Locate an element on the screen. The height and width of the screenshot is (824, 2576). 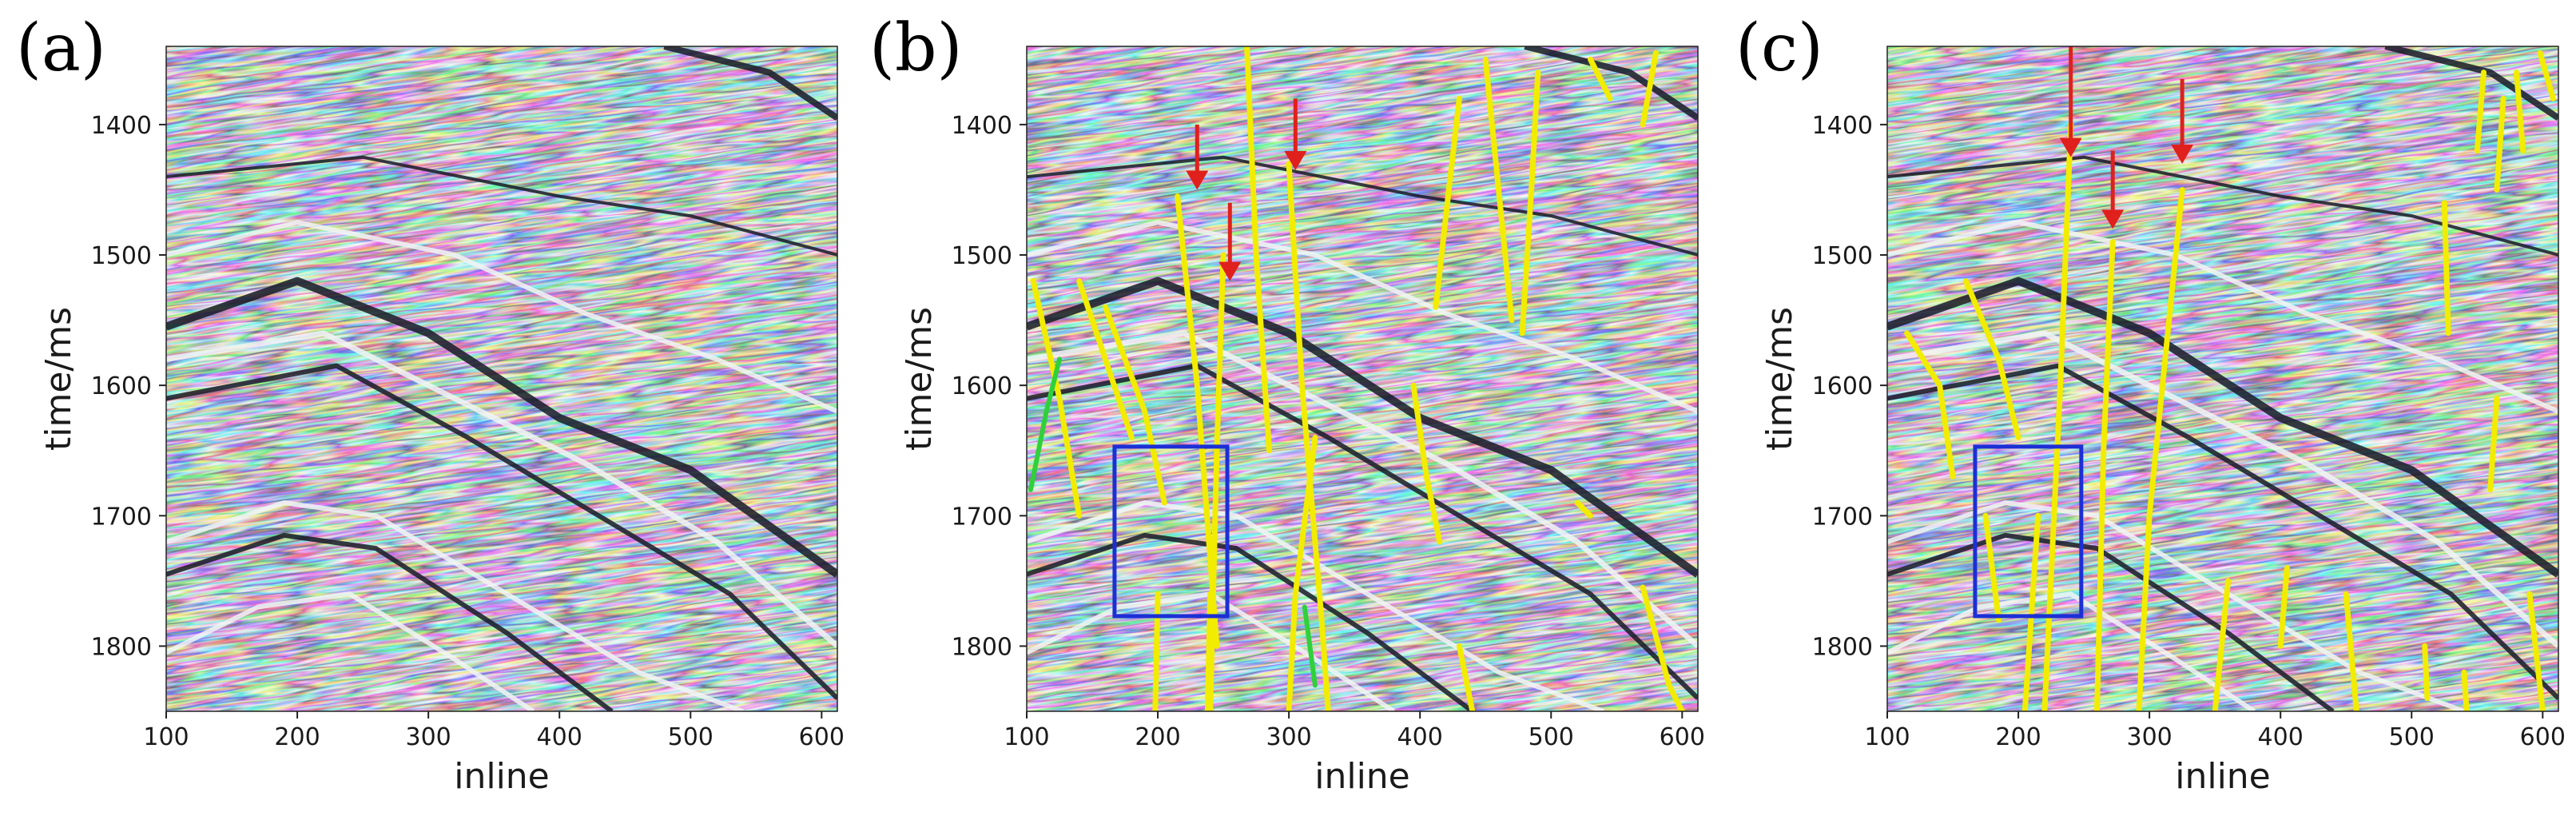
panel-letter: (c) is located at coordinates (1779, 48).